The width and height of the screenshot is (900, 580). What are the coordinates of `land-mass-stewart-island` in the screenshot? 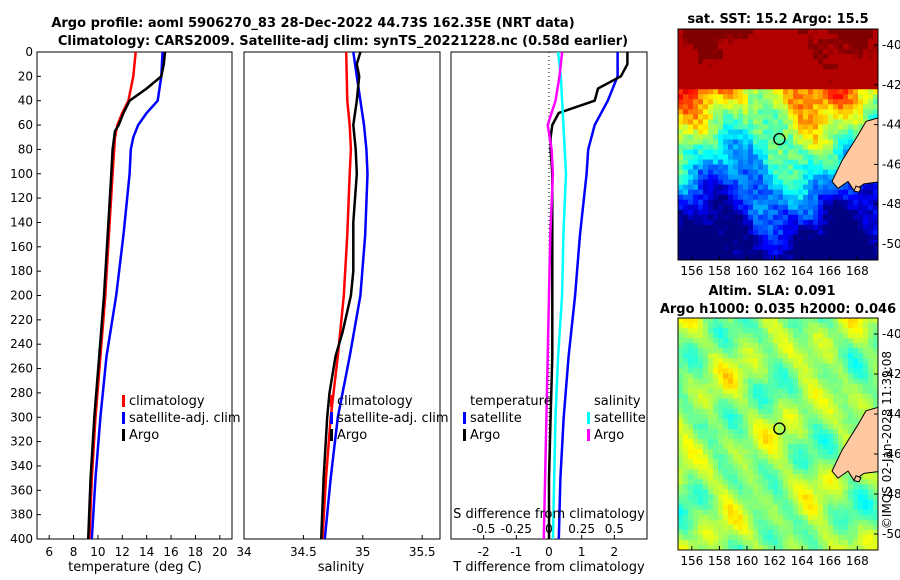 It's located at (857, 189).